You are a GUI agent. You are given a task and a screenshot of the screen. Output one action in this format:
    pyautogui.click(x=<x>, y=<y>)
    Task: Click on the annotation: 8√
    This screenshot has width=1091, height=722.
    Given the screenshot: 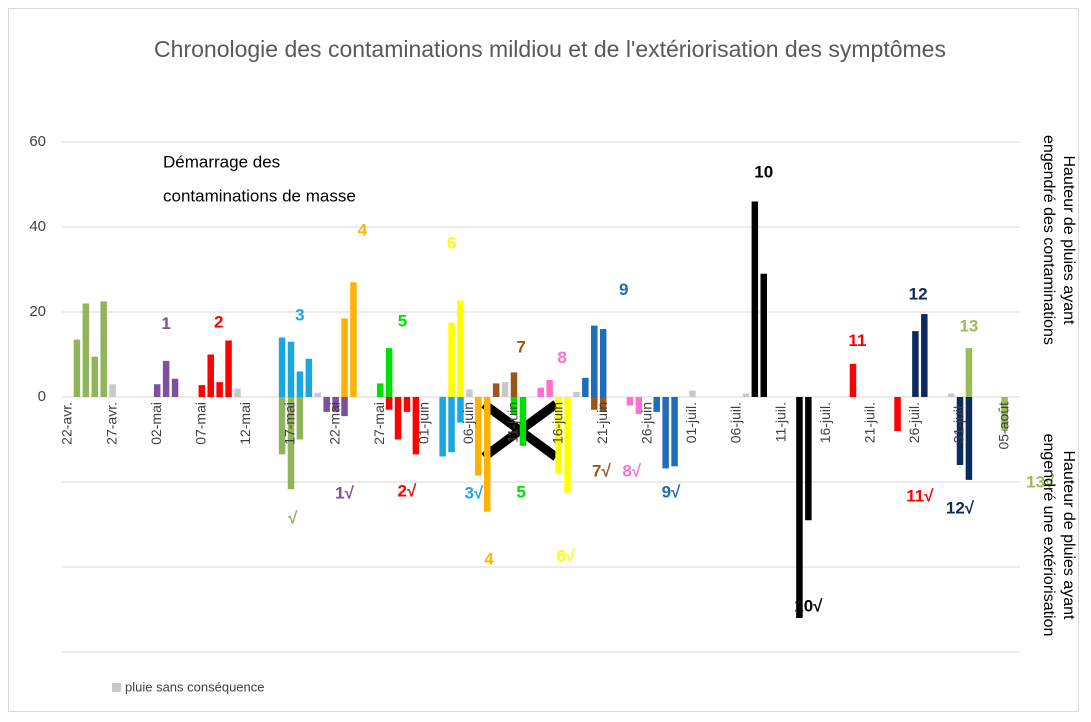 What is the action you would take?
    pyautogui.click(x=631, y=470)
    